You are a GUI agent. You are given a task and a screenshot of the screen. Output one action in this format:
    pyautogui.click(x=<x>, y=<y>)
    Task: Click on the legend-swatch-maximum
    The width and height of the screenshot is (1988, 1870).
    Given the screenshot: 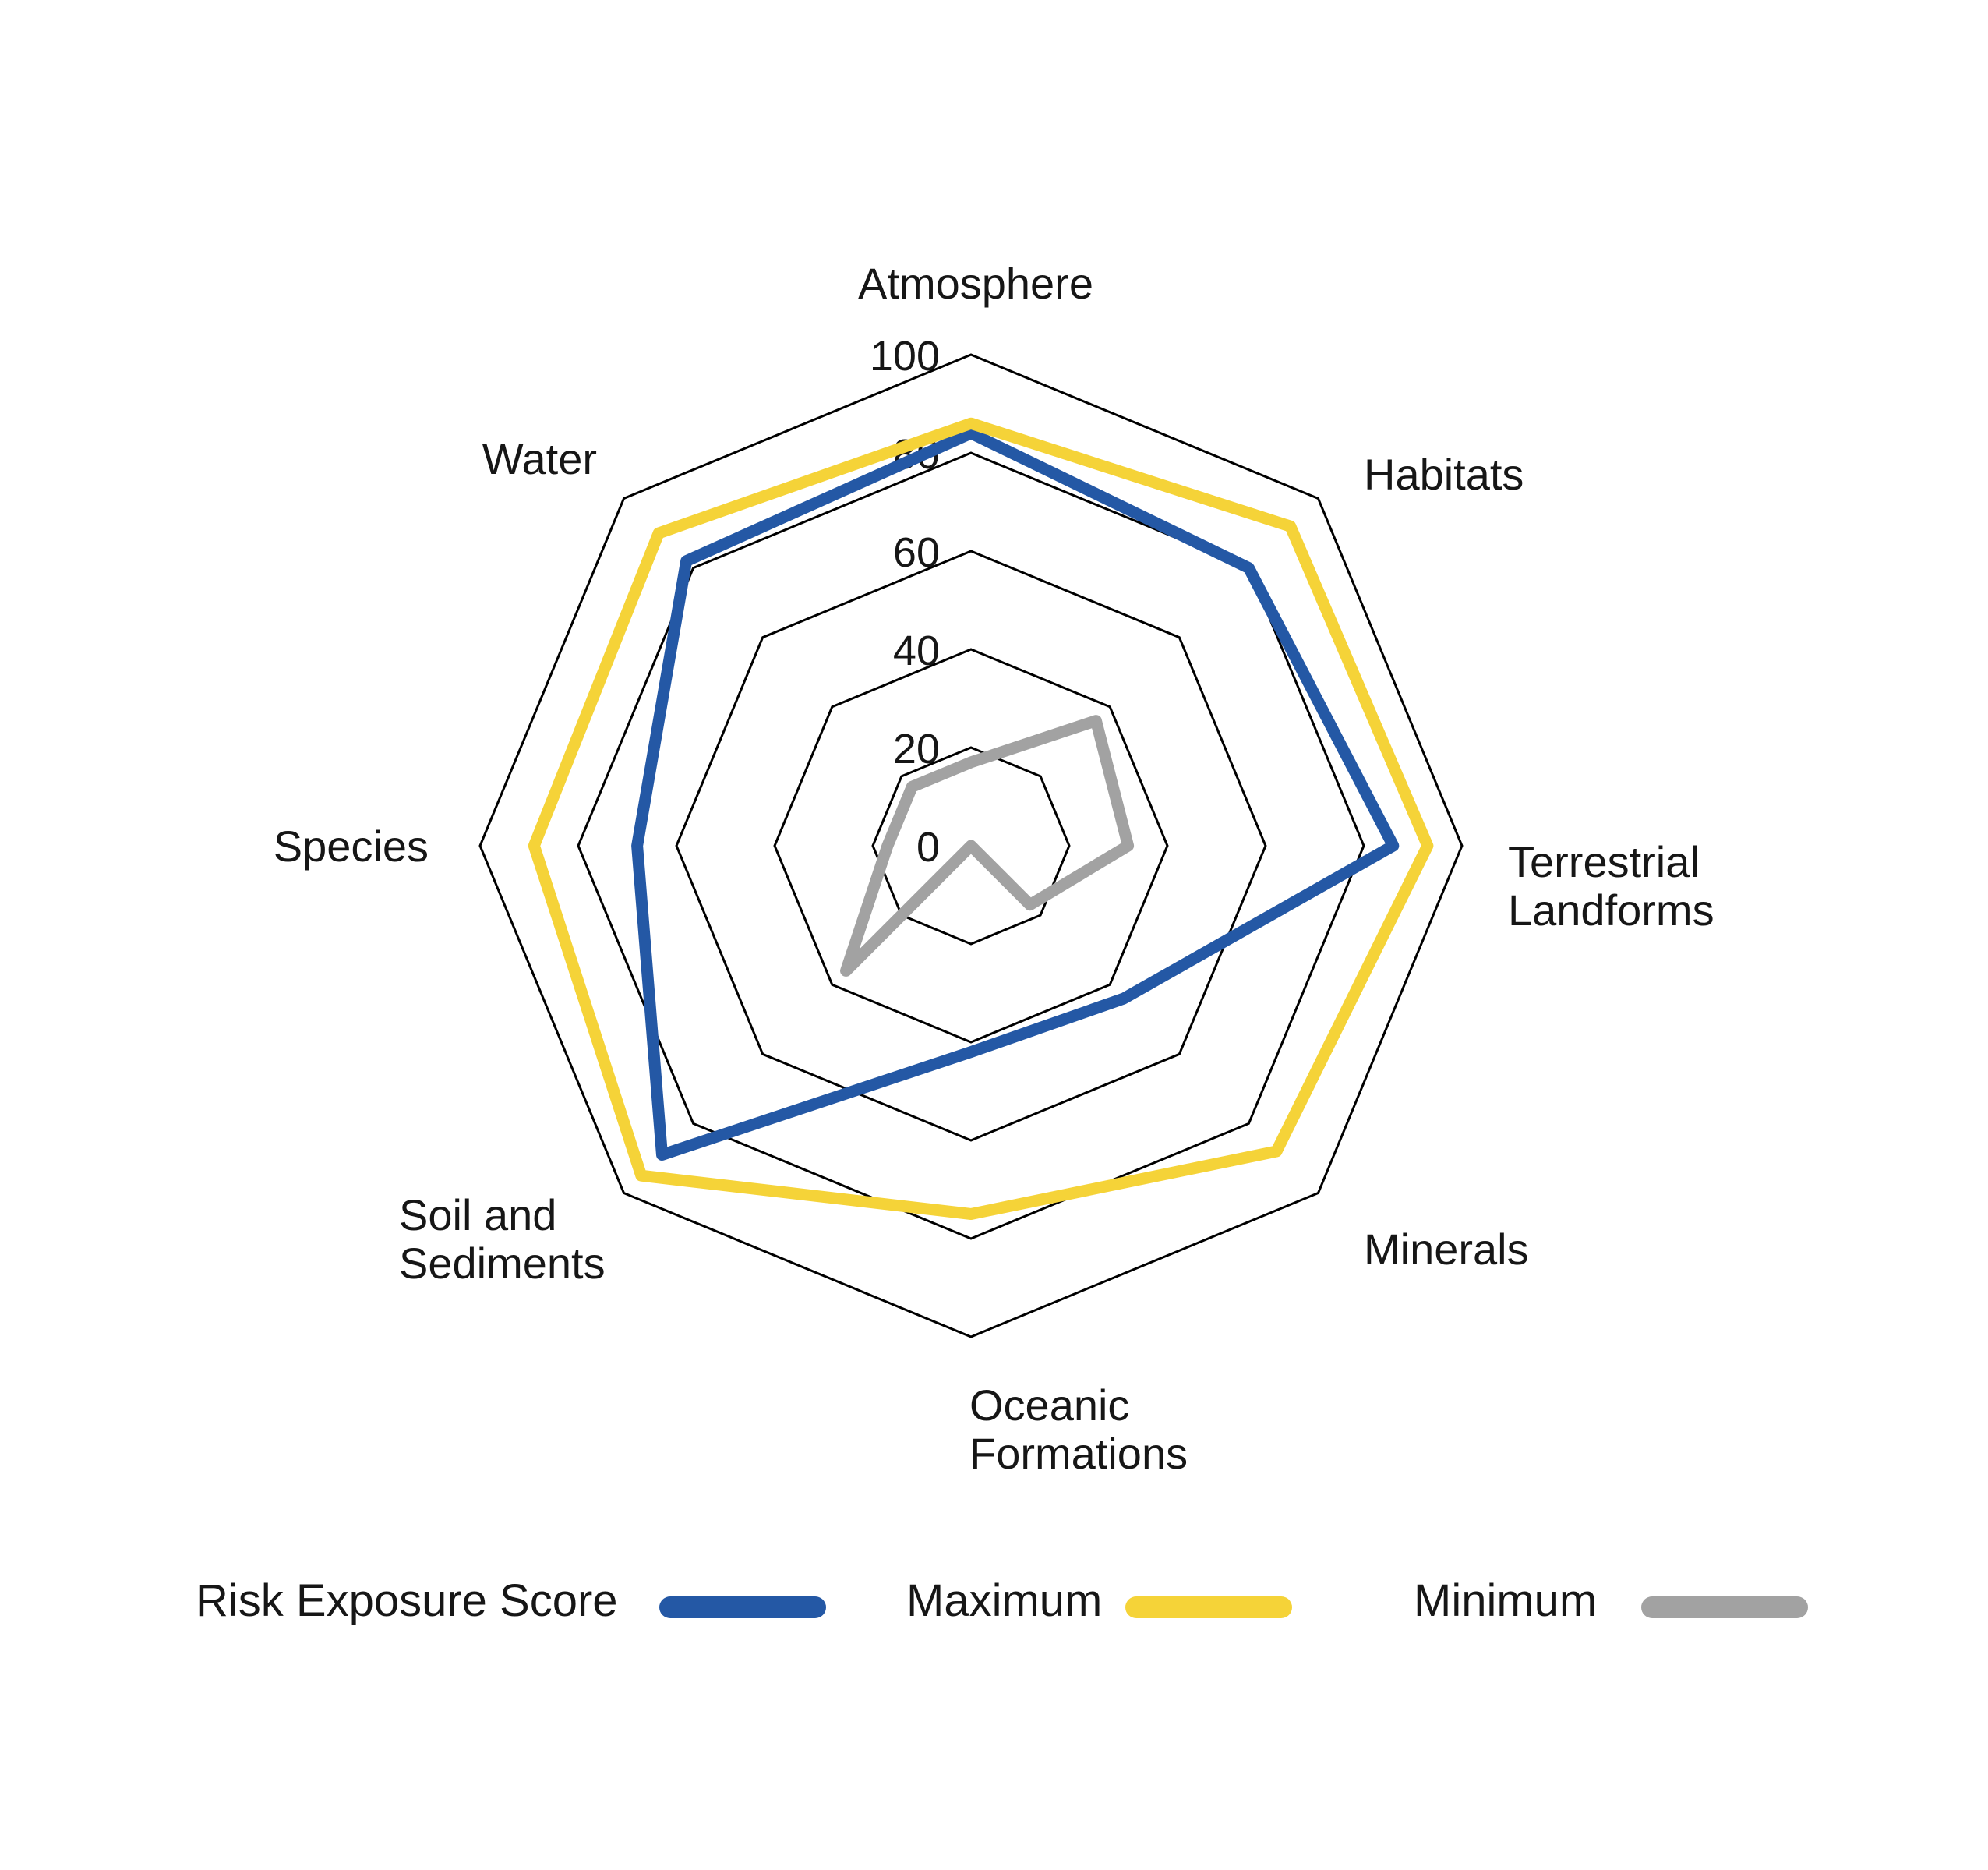 What is the action you would take?
    pyautogui.click(x=1209, y=1607)
    